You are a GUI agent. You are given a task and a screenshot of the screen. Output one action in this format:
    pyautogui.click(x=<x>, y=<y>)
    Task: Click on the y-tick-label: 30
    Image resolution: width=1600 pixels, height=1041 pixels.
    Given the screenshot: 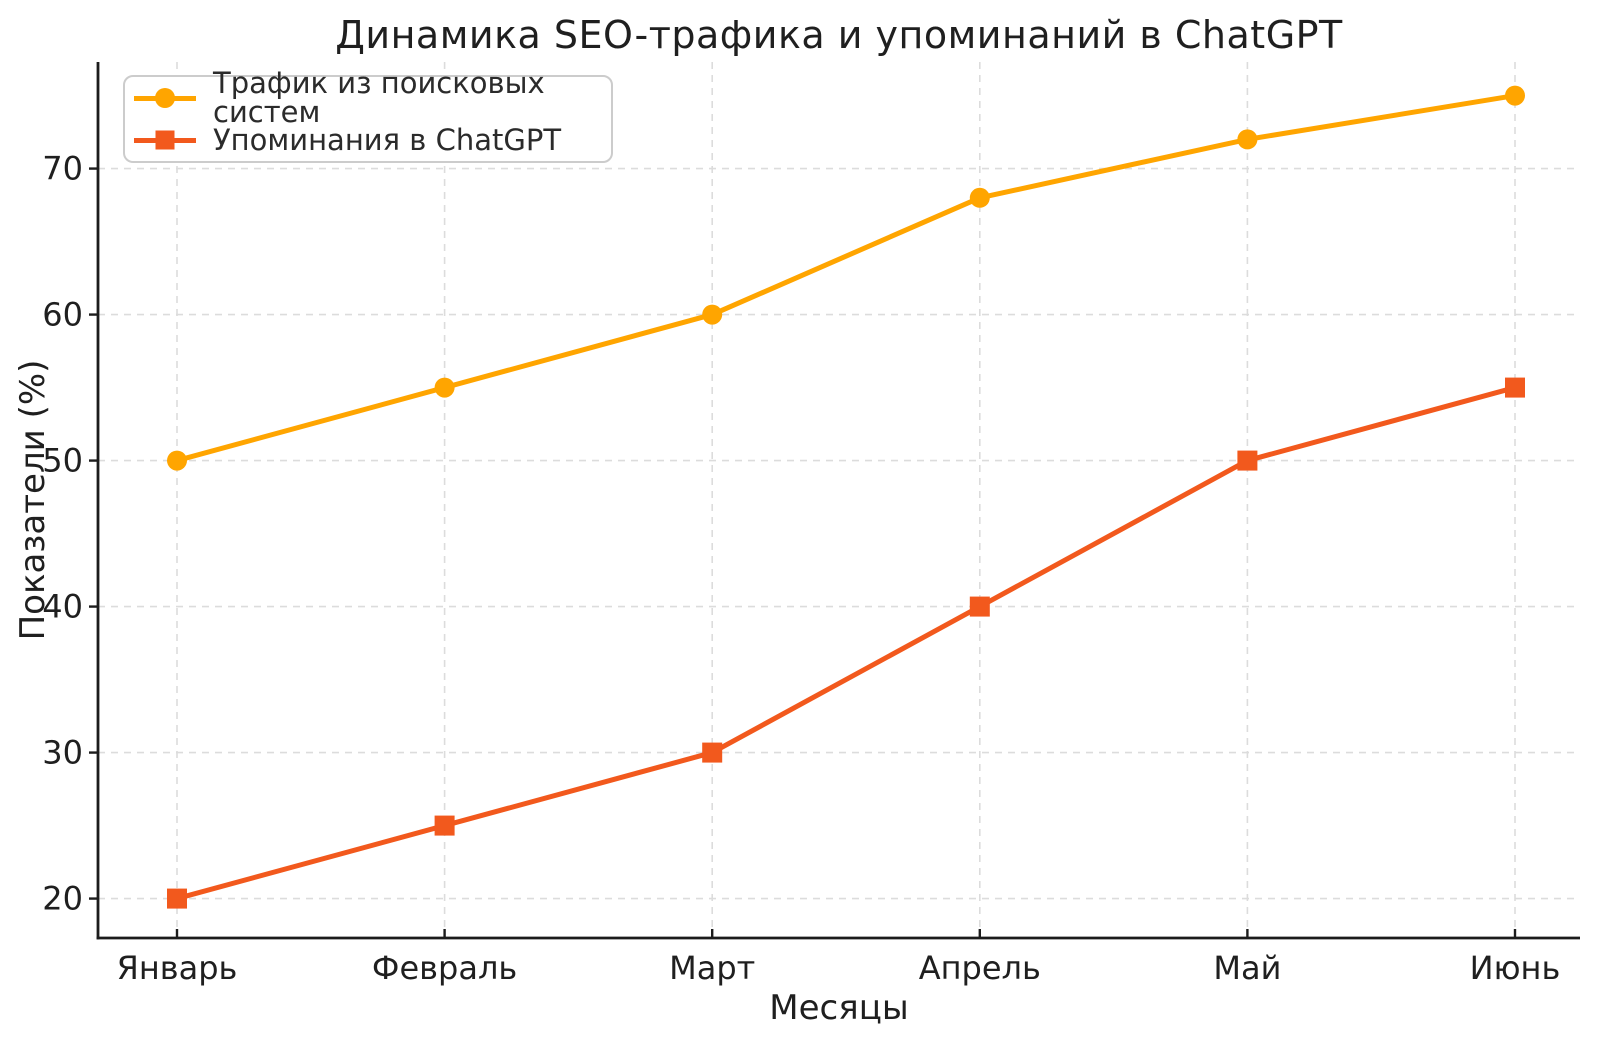 What is the action you would take?
    pyautogui.click(x=62, y=753)
    